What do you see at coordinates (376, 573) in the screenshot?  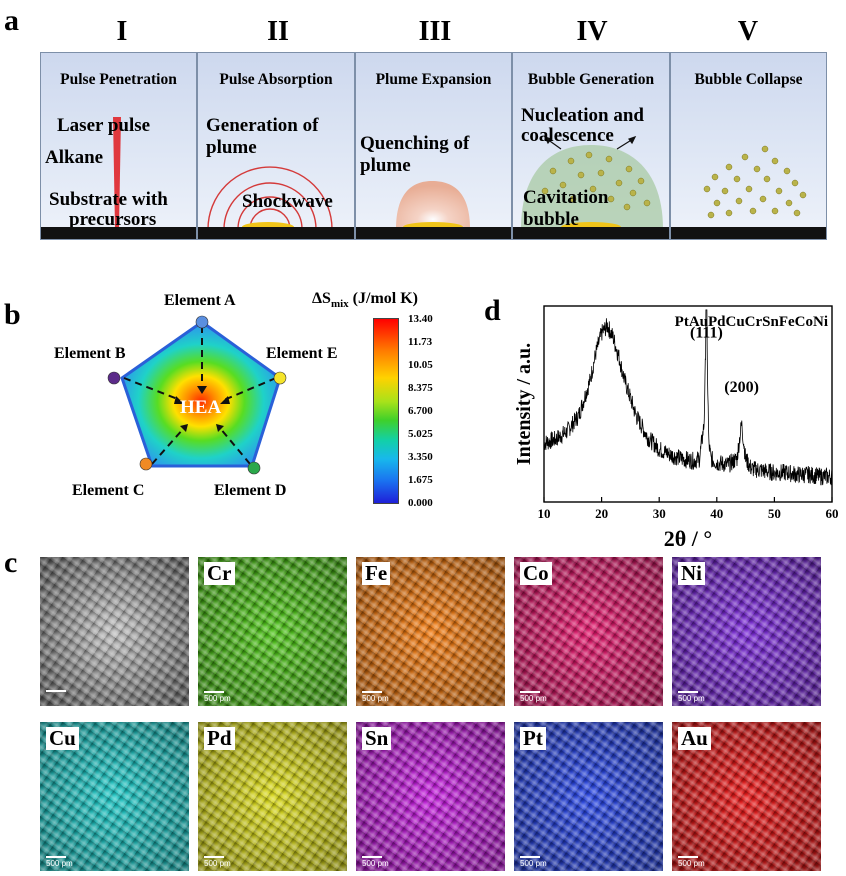 I see `eds-map-label: Fe` at bounding box center [376, 573].